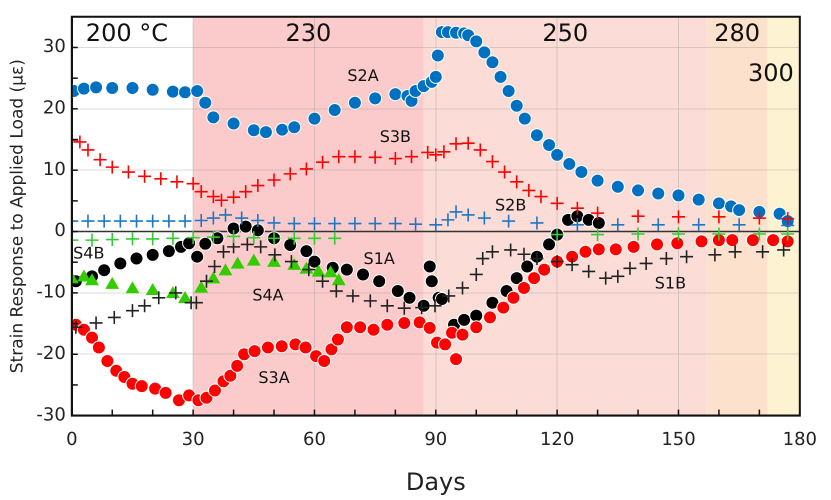  Describe the element at coordinates (51, 292) in the screenshot. I see `y-tick-label: -10` at that location.